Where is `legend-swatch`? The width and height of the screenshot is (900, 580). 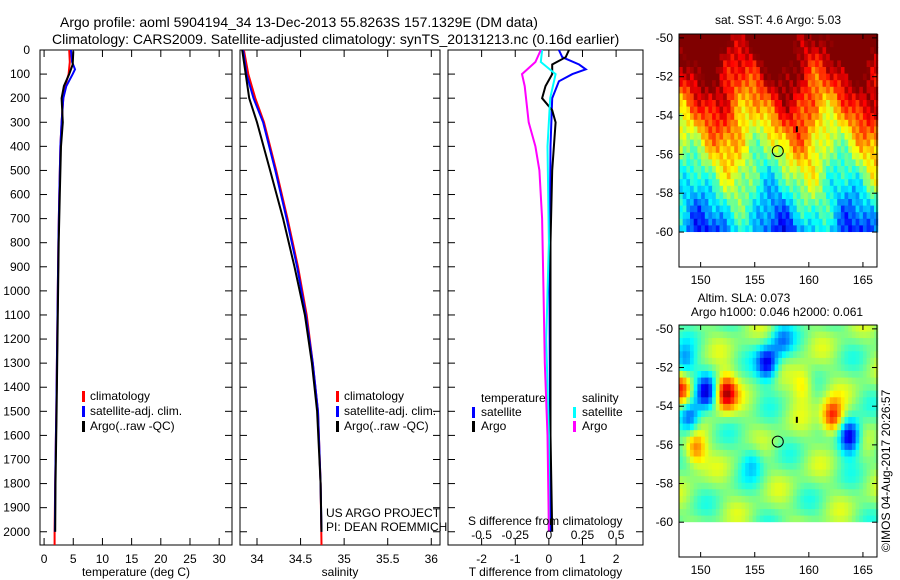 legend-swatch is located at coordinates (337, 411).